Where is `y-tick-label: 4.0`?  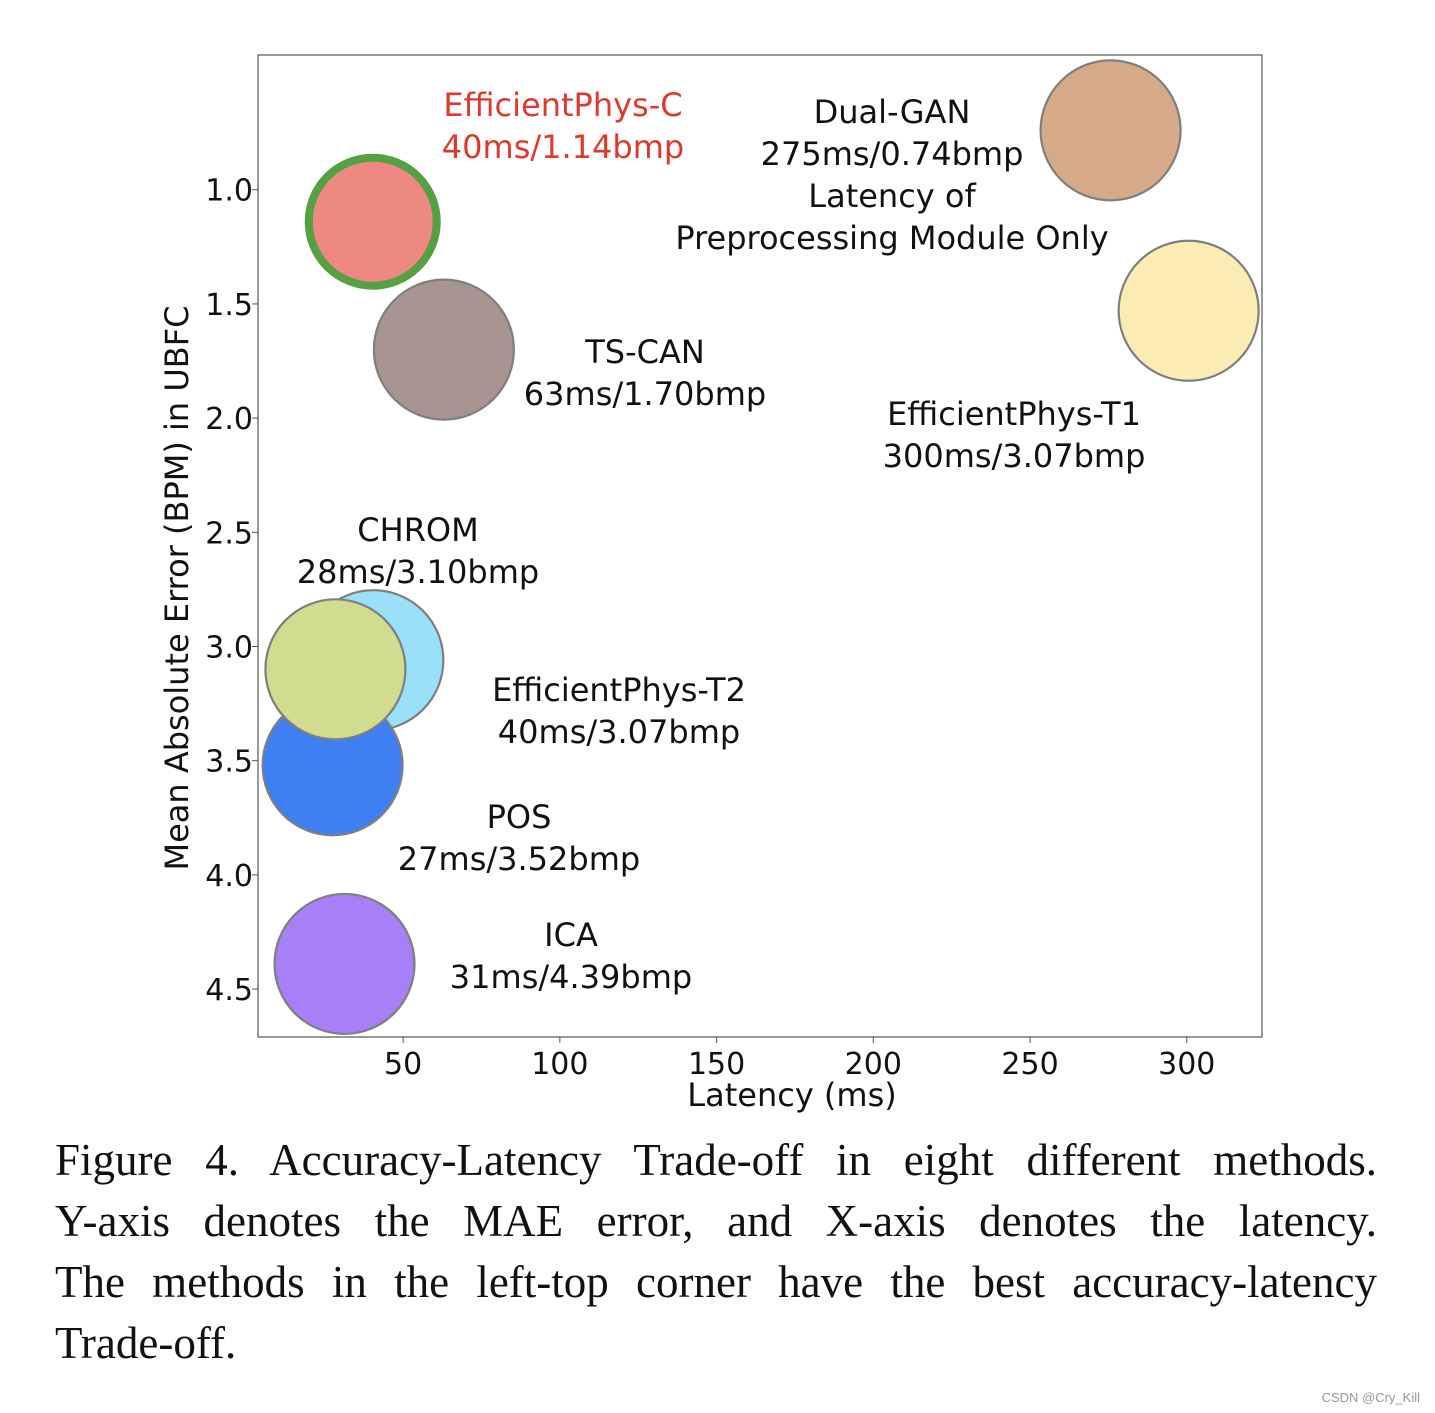
y-tick-label: 4.0 is located at coordinates (229, 876).